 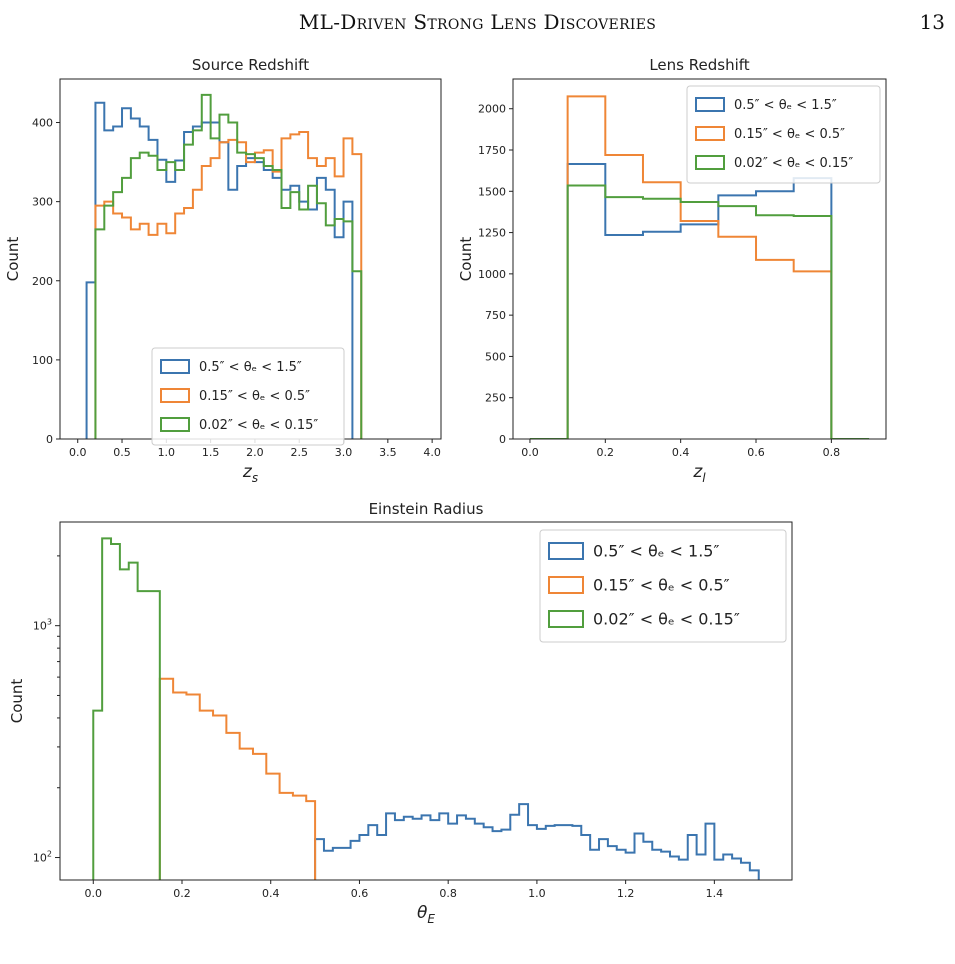 I want to click on y-tick-label: 100, so click(x=42, y=360).